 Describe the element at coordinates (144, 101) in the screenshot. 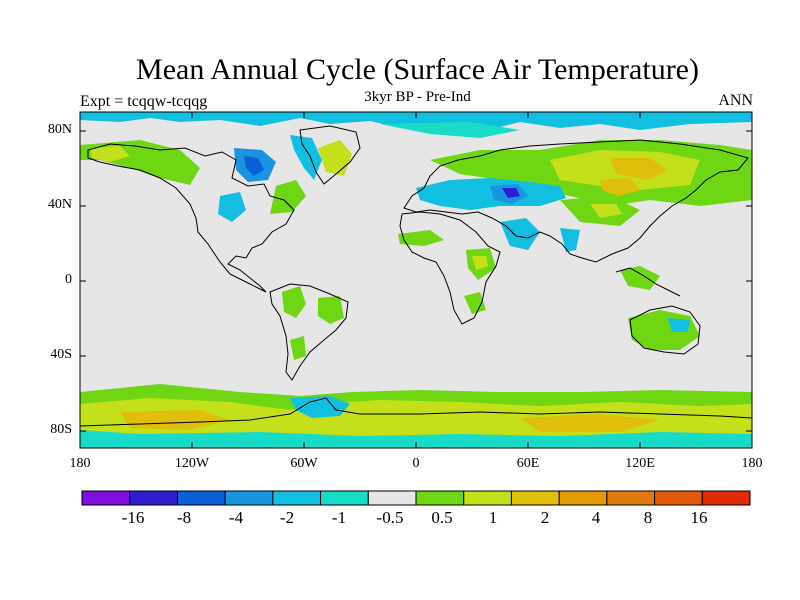

I see `experiment-label: Expt = tcqqw-tcqqg` at that location.